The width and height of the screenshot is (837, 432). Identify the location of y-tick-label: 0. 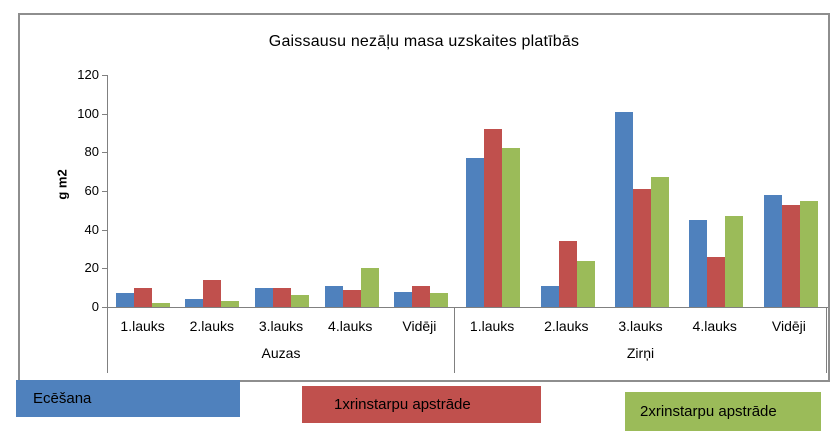
(95, 306).